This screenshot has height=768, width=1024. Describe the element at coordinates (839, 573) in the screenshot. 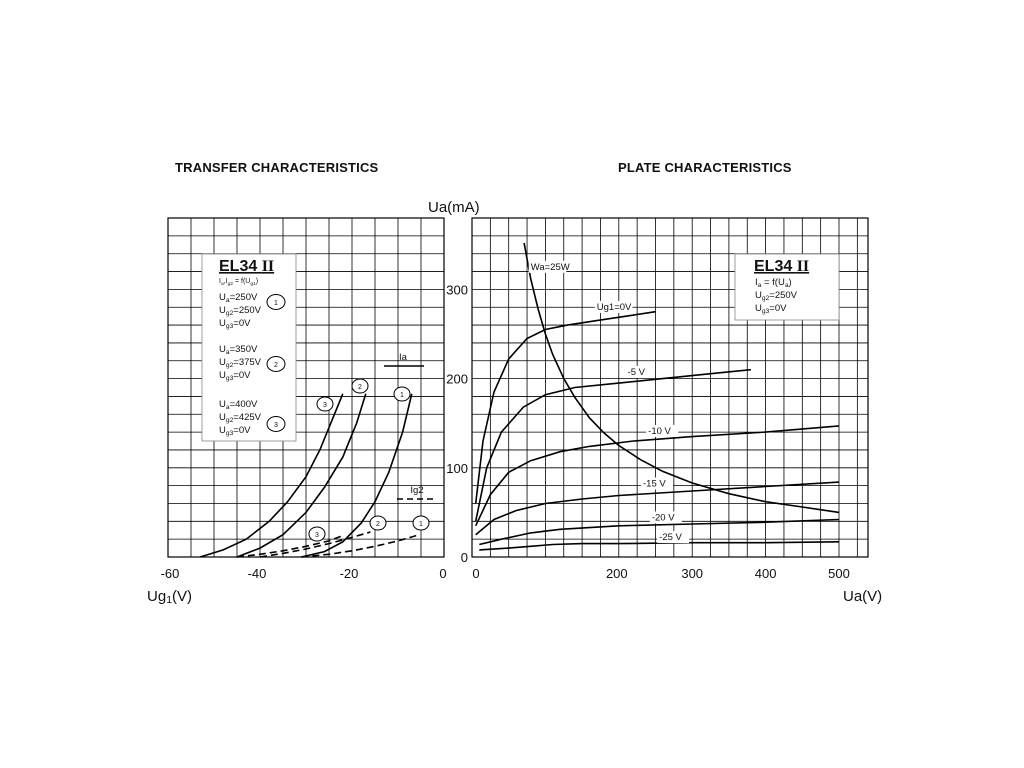

I see `x-tick-label: 500` at that location.